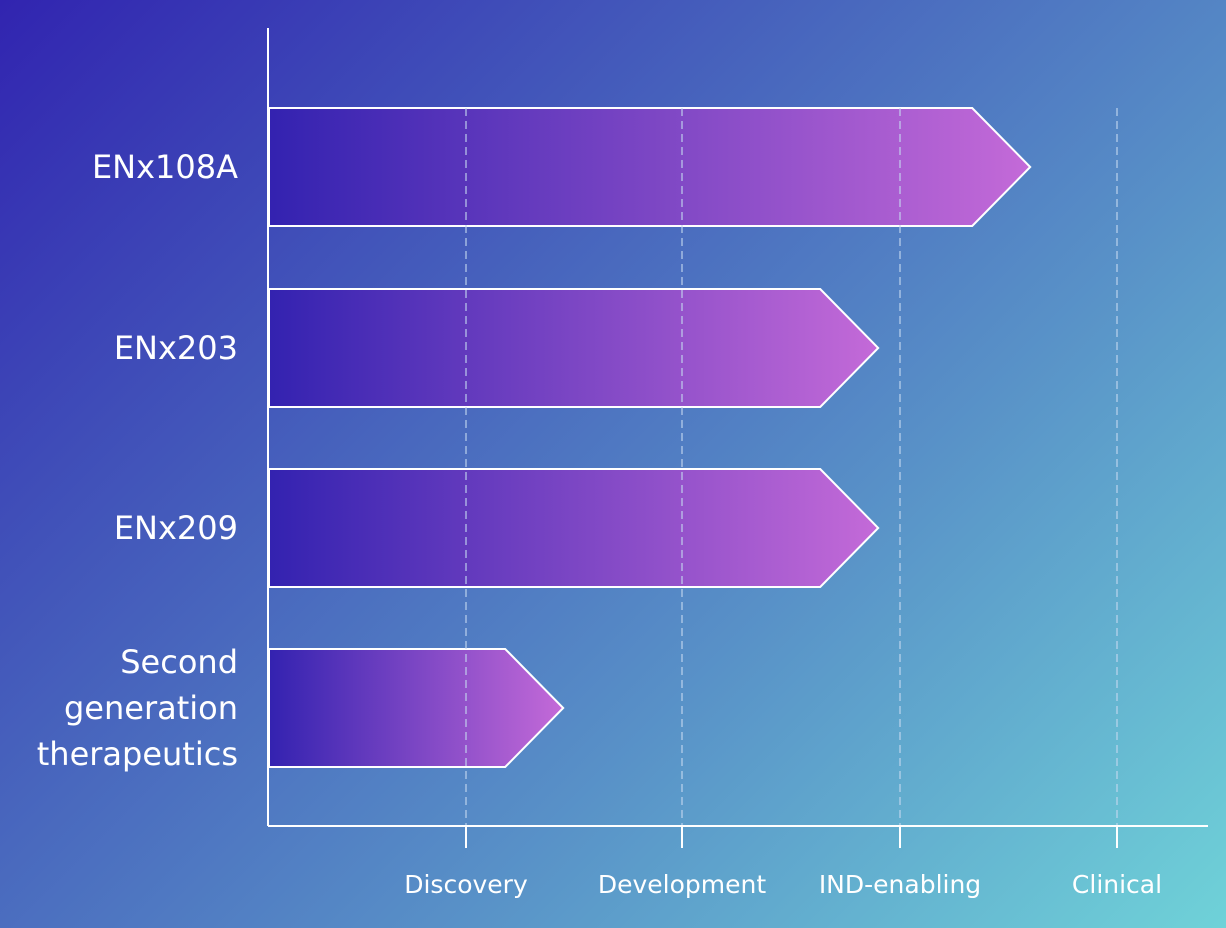  What do you see at coordinates (466, 884) in the screenshot?
I see `x-tick-label: Discovery` at bounding box center [466, 884].